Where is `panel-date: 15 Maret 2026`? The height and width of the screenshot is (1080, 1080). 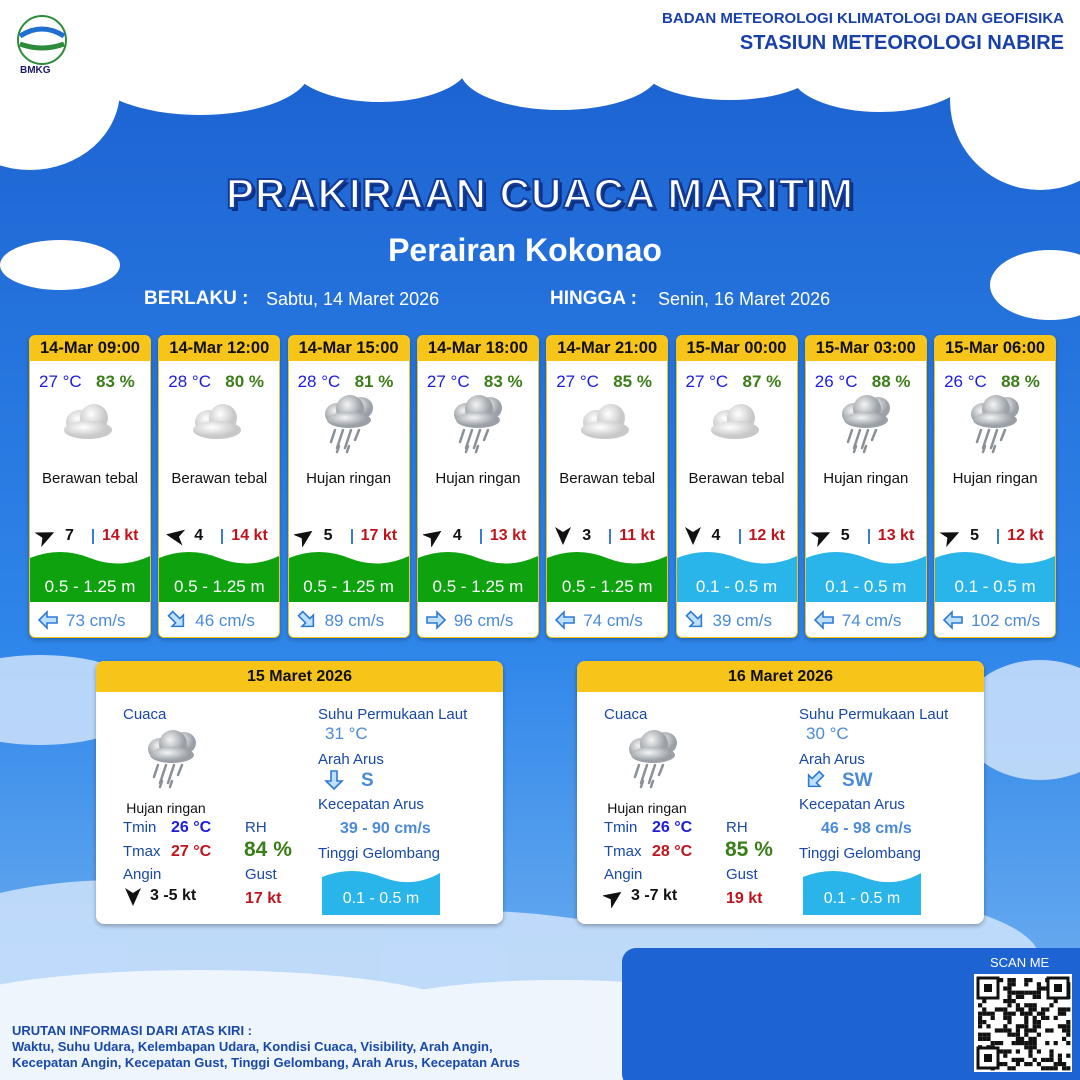 panel-date: 15 Maret 2026 is located at coordinates (299, 676).